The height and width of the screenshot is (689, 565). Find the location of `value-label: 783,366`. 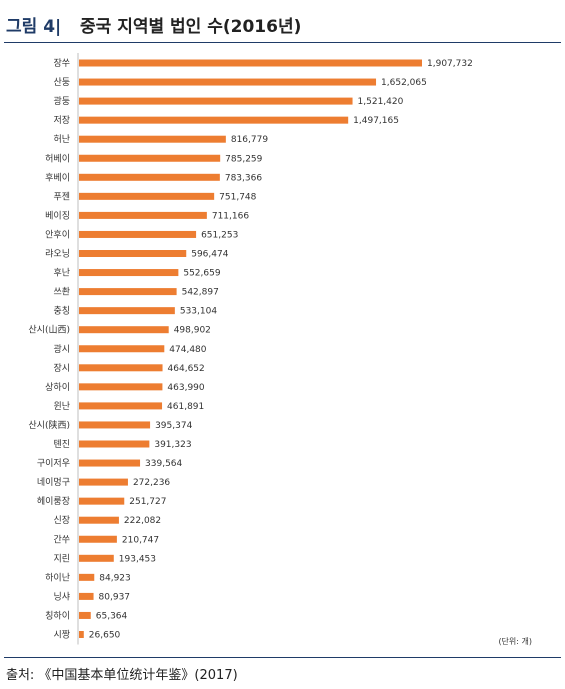

value-label: 783,366 is located at coordinates (243, 178).